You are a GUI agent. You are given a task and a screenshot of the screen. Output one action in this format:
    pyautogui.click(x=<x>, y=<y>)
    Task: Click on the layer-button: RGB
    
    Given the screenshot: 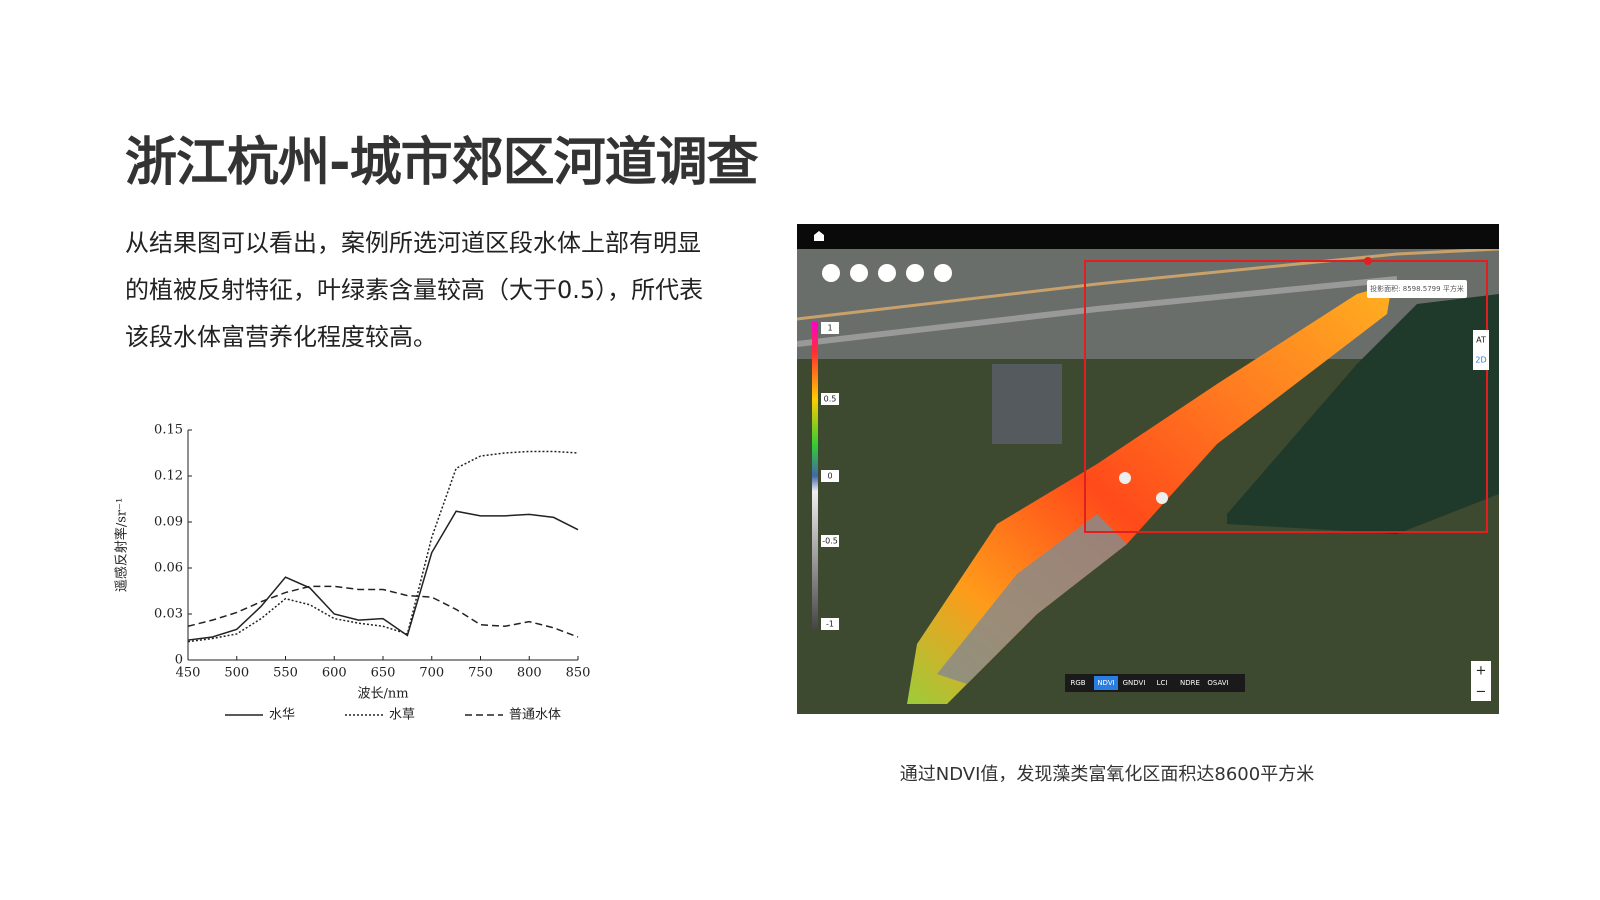 What is the action you would take?
    pyautogui.click(x=1077, y=683)
    